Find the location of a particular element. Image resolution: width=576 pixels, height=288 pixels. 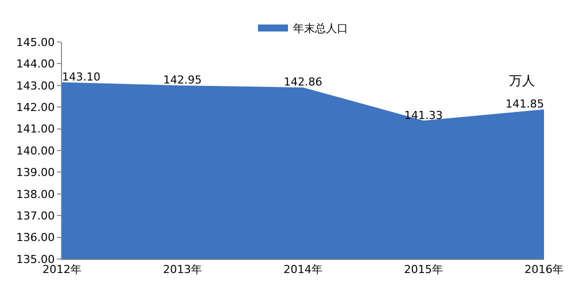

annotation: 万人 is located at coordinates (522, 81).